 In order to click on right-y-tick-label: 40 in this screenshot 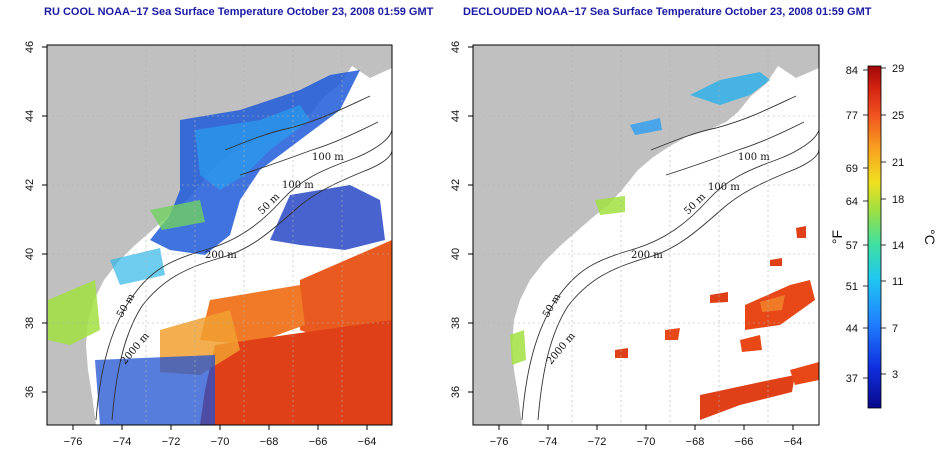, I will do `click(456, 254)`.